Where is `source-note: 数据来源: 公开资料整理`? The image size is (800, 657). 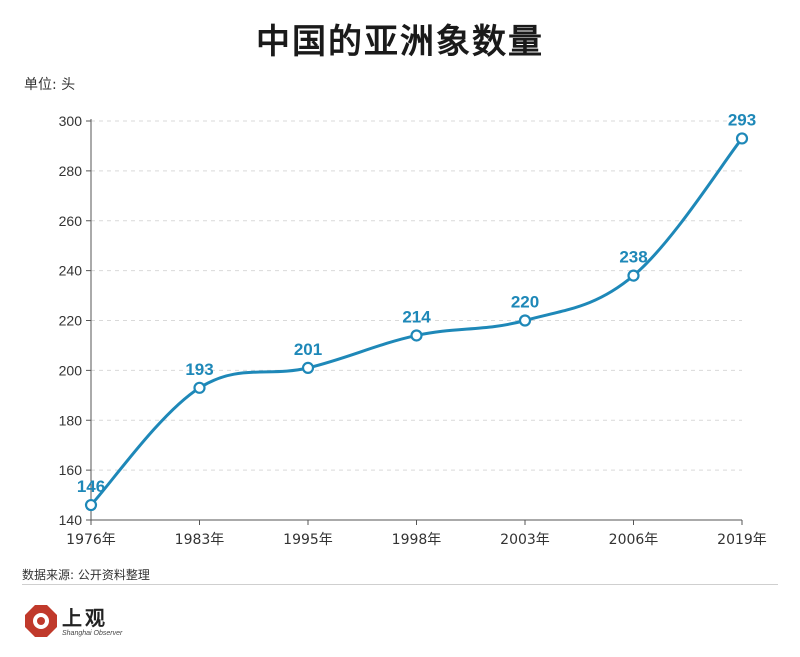
source-note: 数据来源: 公开资料整理 is located at coordinates (86, 575).